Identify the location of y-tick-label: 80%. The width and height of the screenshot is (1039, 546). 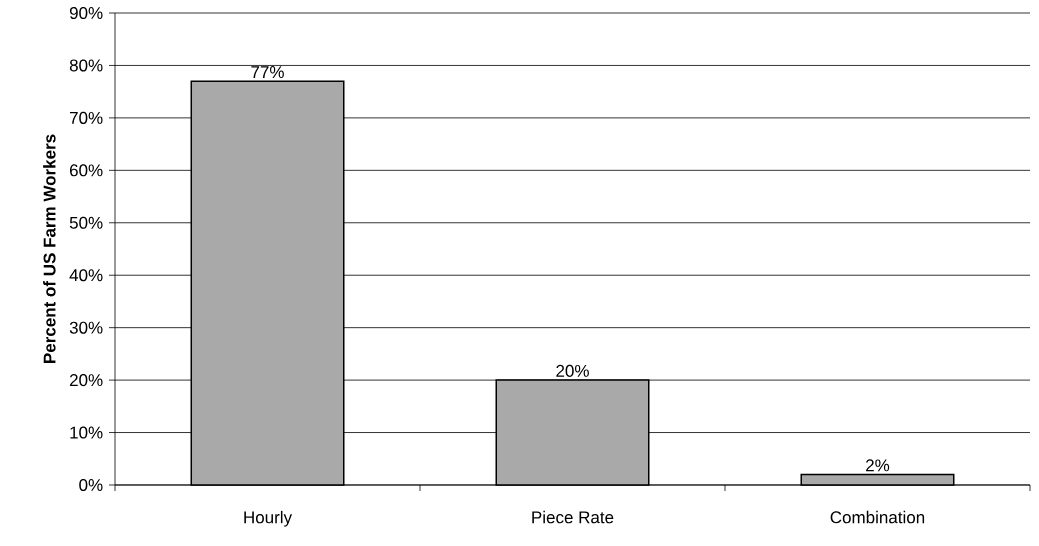
(86, 65).